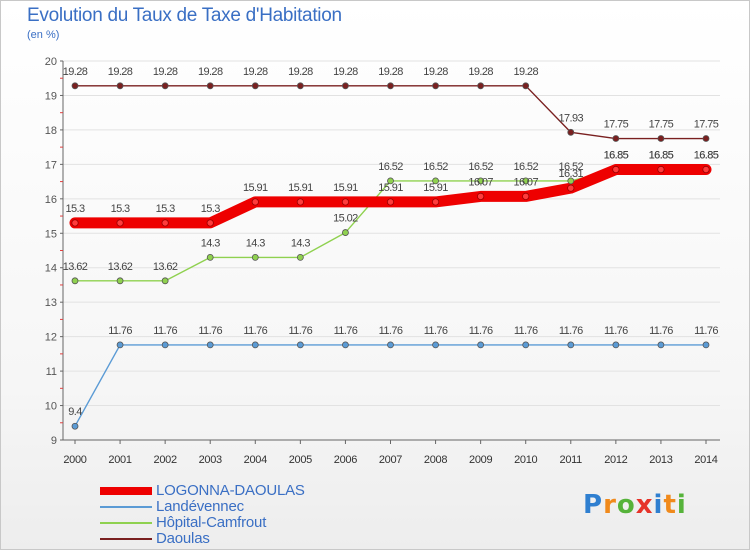  Describe the element at coordinates (435, 460) in the screenshot. I see `x-tick-label: 2008` at that location.